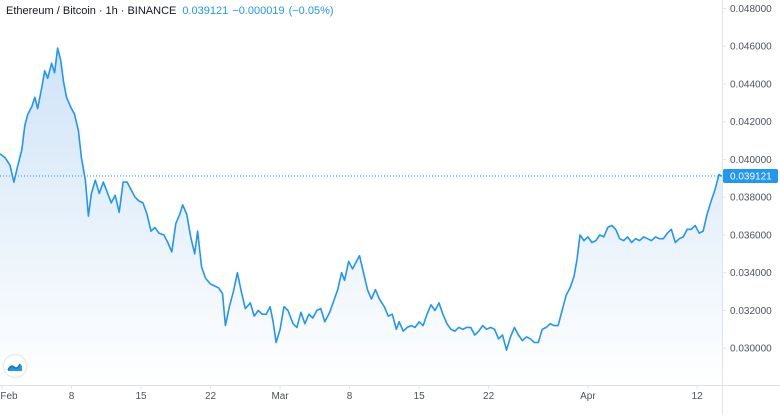 This screenshot has width=780, height=420. Describe the element at coordinates (751, 160) in the screenshot. I see `y-tick-label: 0.040000` at that location.